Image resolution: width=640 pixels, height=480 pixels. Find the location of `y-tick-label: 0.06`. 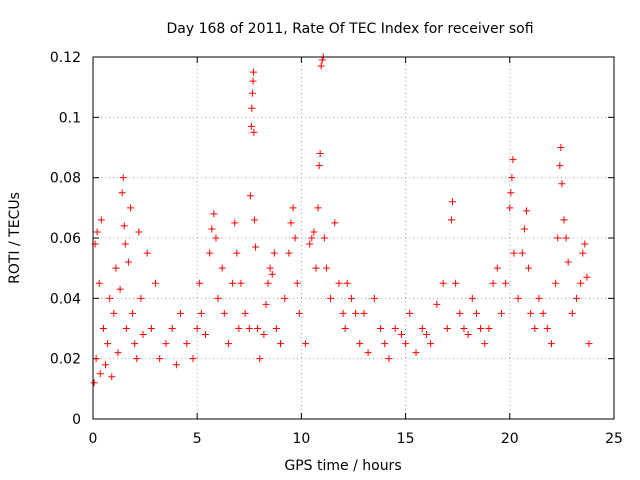

y-tick-label: 0.06 is located at coordinates (65, 239).